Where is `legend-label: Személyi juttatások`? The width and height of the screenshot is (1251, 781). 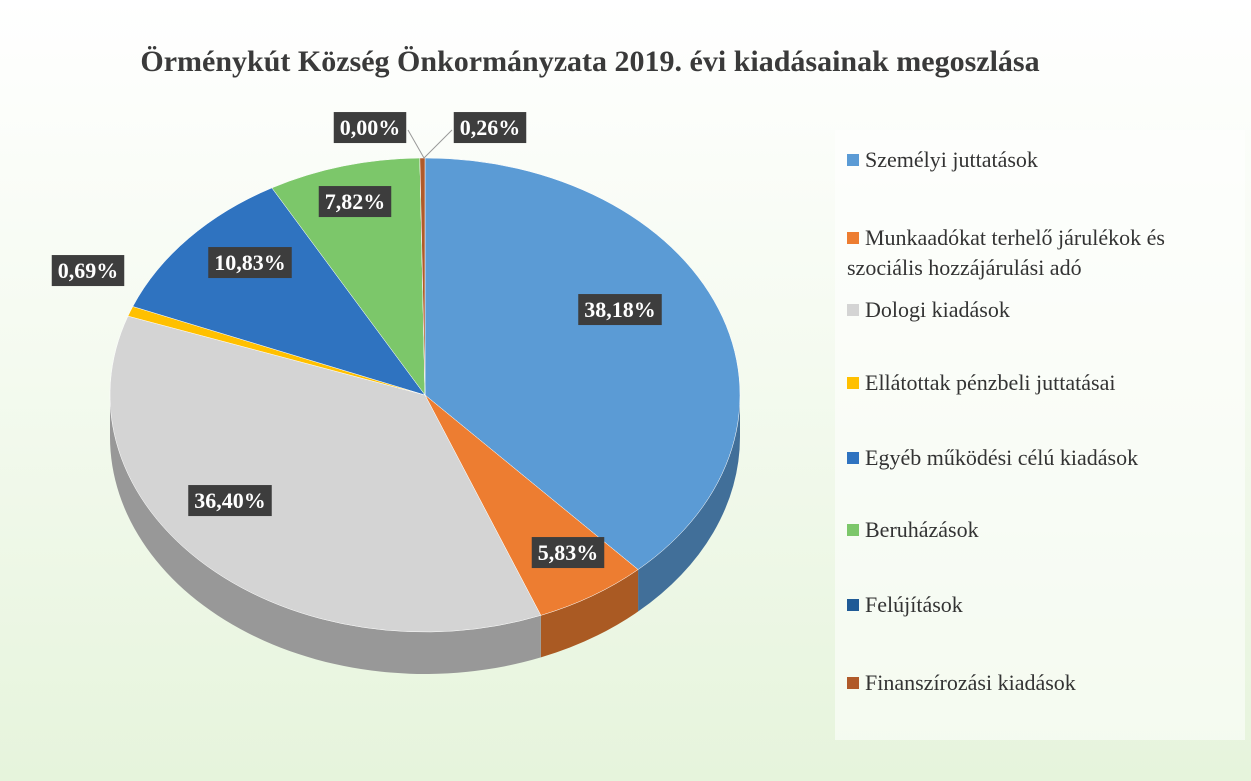 legend-label: Személyi juttatások is located at coordinates (951, 159).